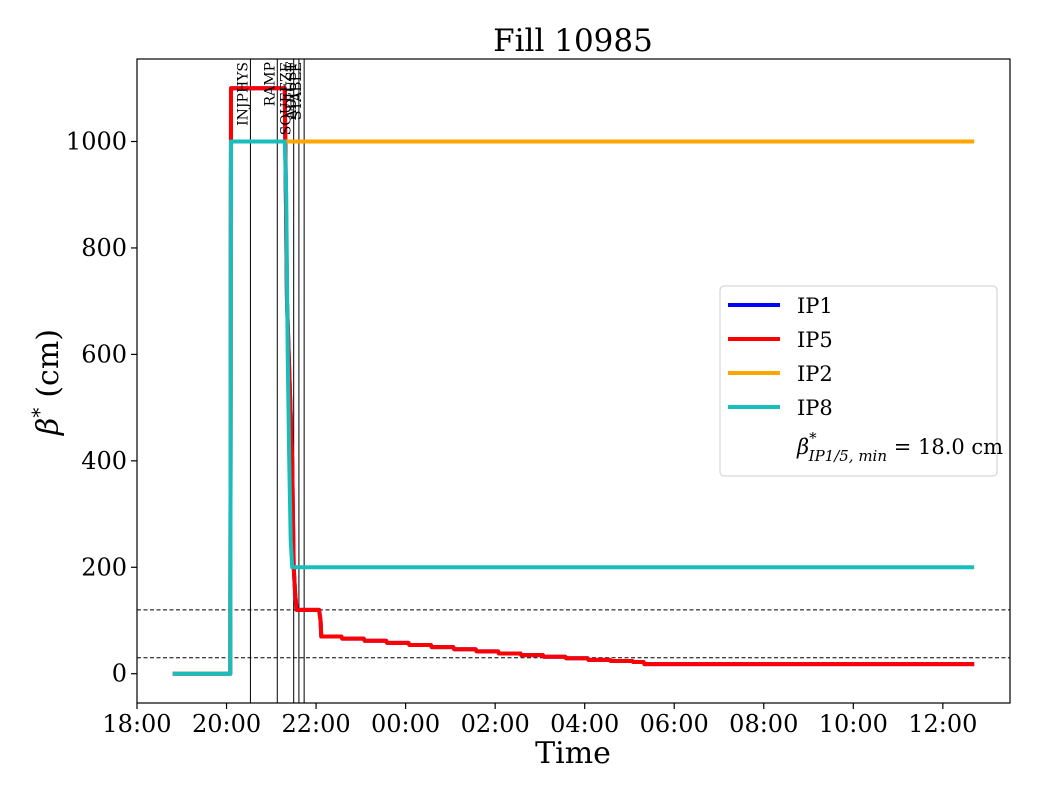 The width and height of the screenshot is (1040, 800). Describe the element at coordinates (48, 427) in the screenshot. I see `y-axis-label-symbol: β` at that location.